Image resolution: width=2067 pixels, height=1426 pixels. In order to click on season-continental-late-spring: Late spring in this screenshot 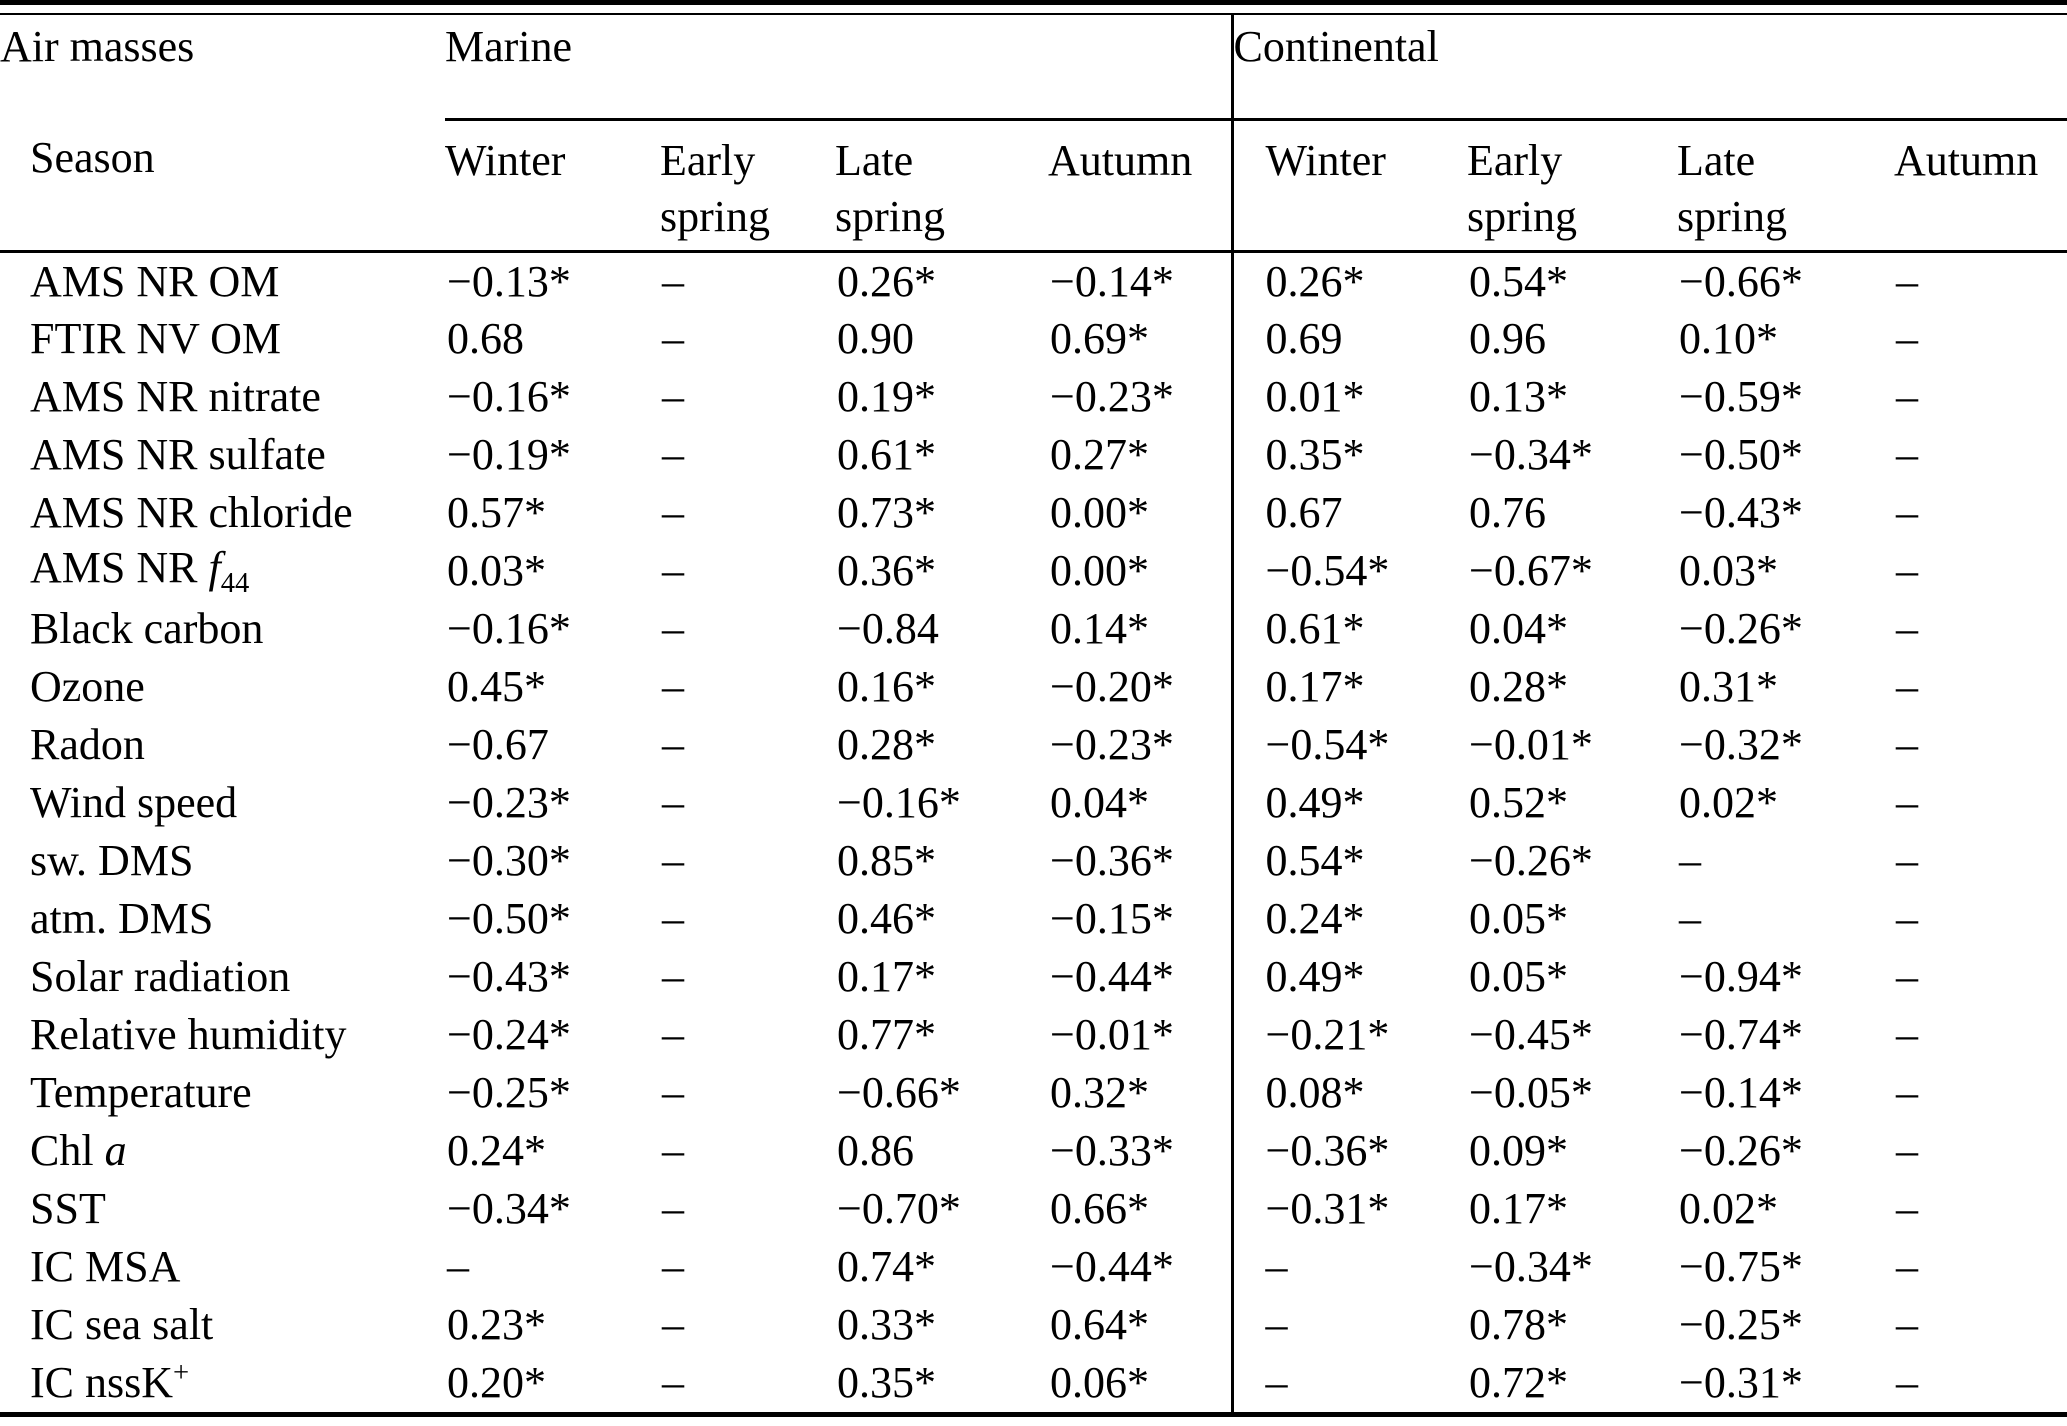, I will do `click(1785, 186)`.